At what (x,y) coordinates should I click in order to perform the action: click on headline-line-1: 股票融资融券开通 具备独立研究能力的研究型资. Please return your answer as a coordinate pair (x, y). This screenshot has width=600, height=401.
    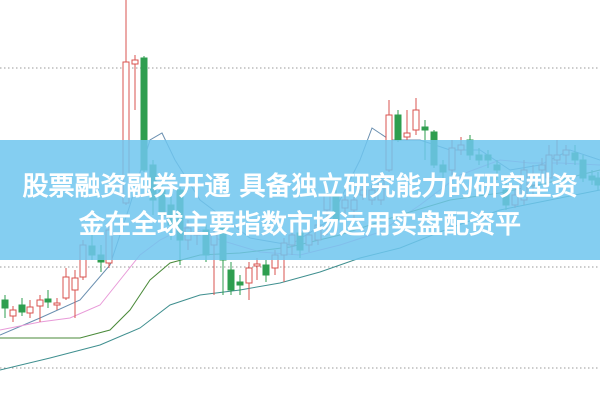
    Looking at the image, I should click on (300, 187).